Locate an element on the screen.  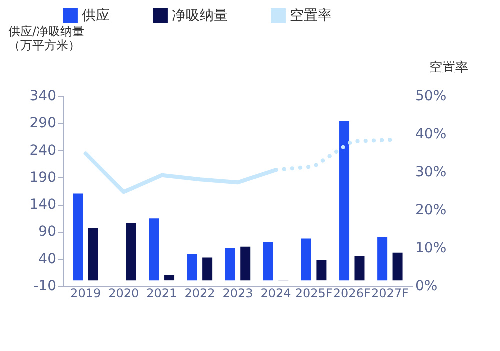
x-tick-label: 2024 is located at coordinates (276, 293).